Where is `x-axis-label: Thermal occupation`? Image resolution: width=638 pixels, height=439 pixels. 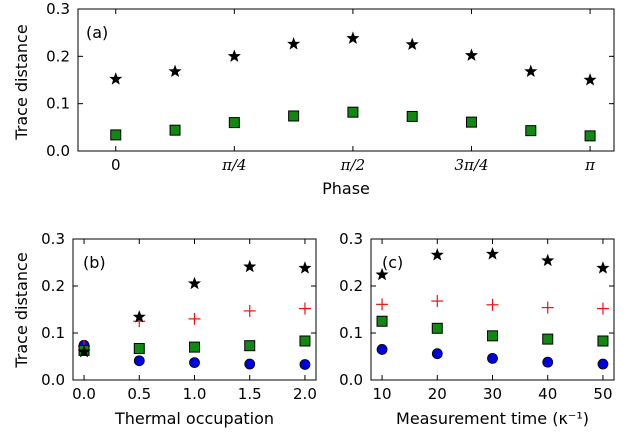
x-axis-label: Thermal occupation is located at coordinates (194, 418).